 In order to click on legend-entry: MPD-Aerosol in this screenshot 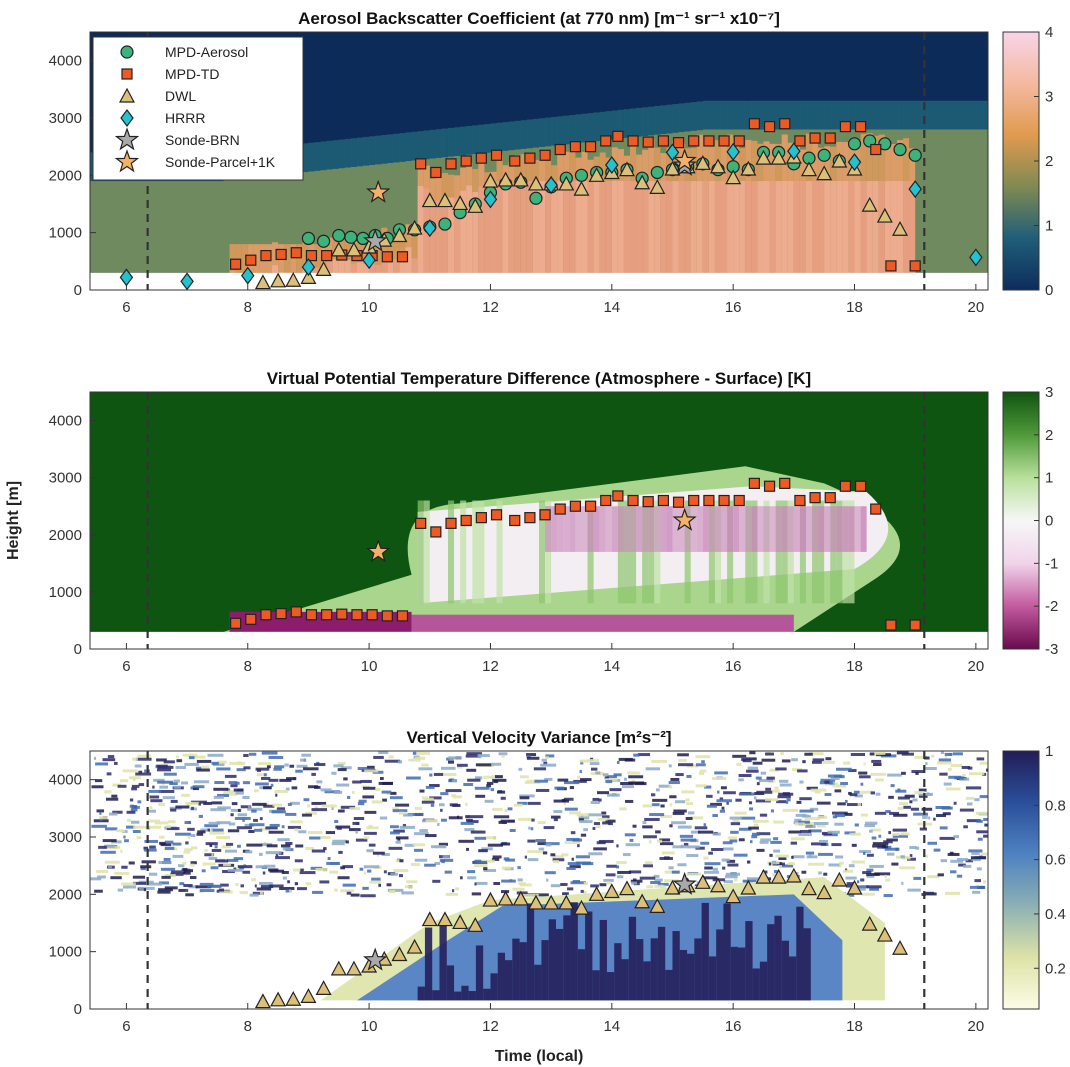, I will do `click(206, 52)`.